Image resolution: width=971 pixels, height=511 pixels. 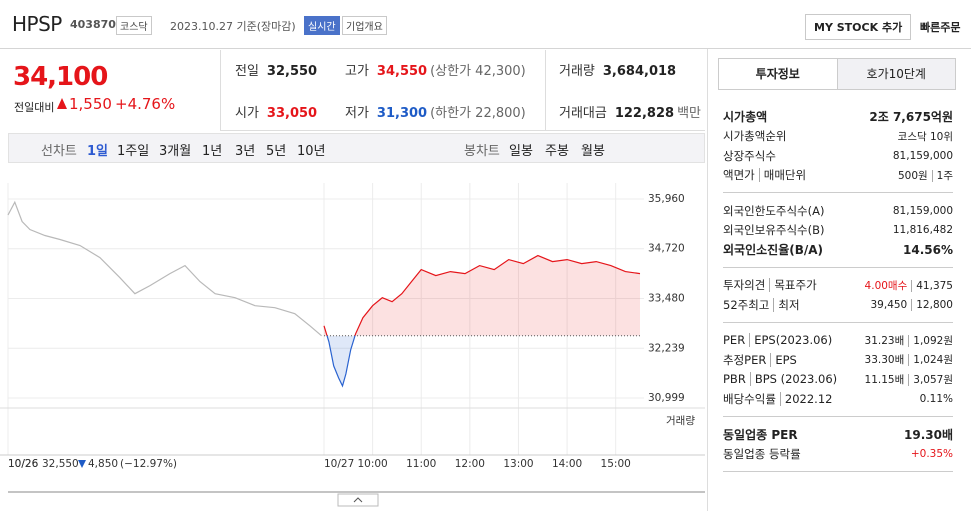 What do you see at coordinates (895, 74) in the screenshot?
I see `side-tab: 호가10단계` at bounding box center [895, 74].